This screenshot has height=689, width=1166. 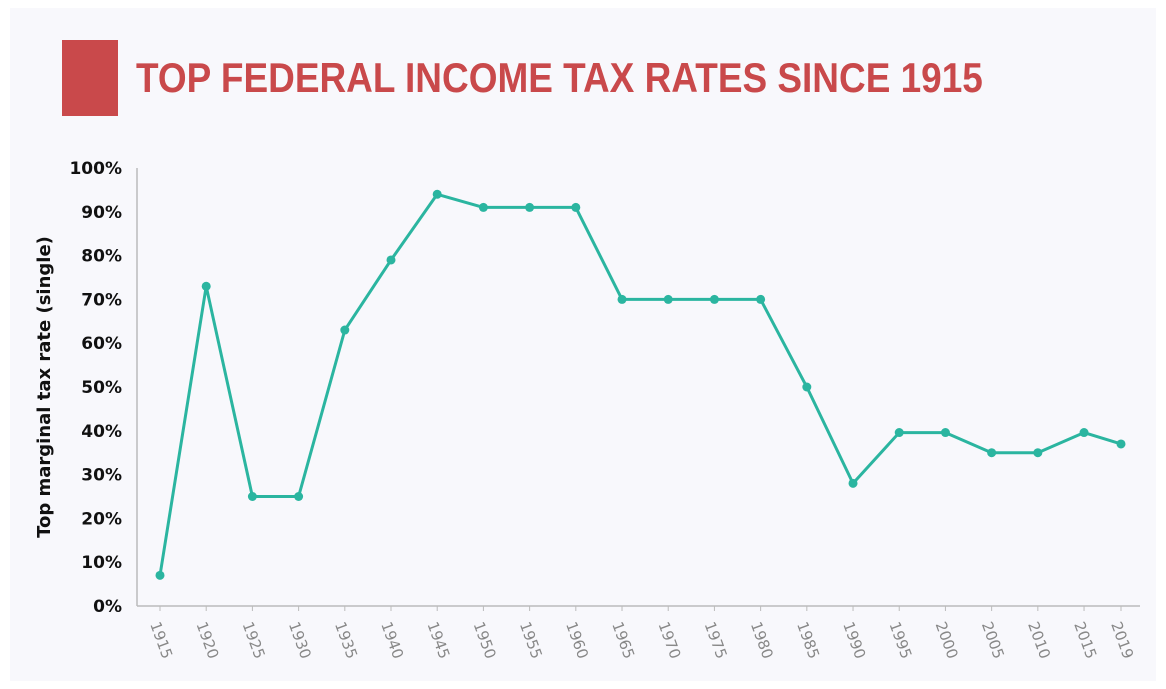 I want to click on chart-title: TOP FEDERAL INCOME TAX RATES SINCE 1915, so click(x=559, y=77).